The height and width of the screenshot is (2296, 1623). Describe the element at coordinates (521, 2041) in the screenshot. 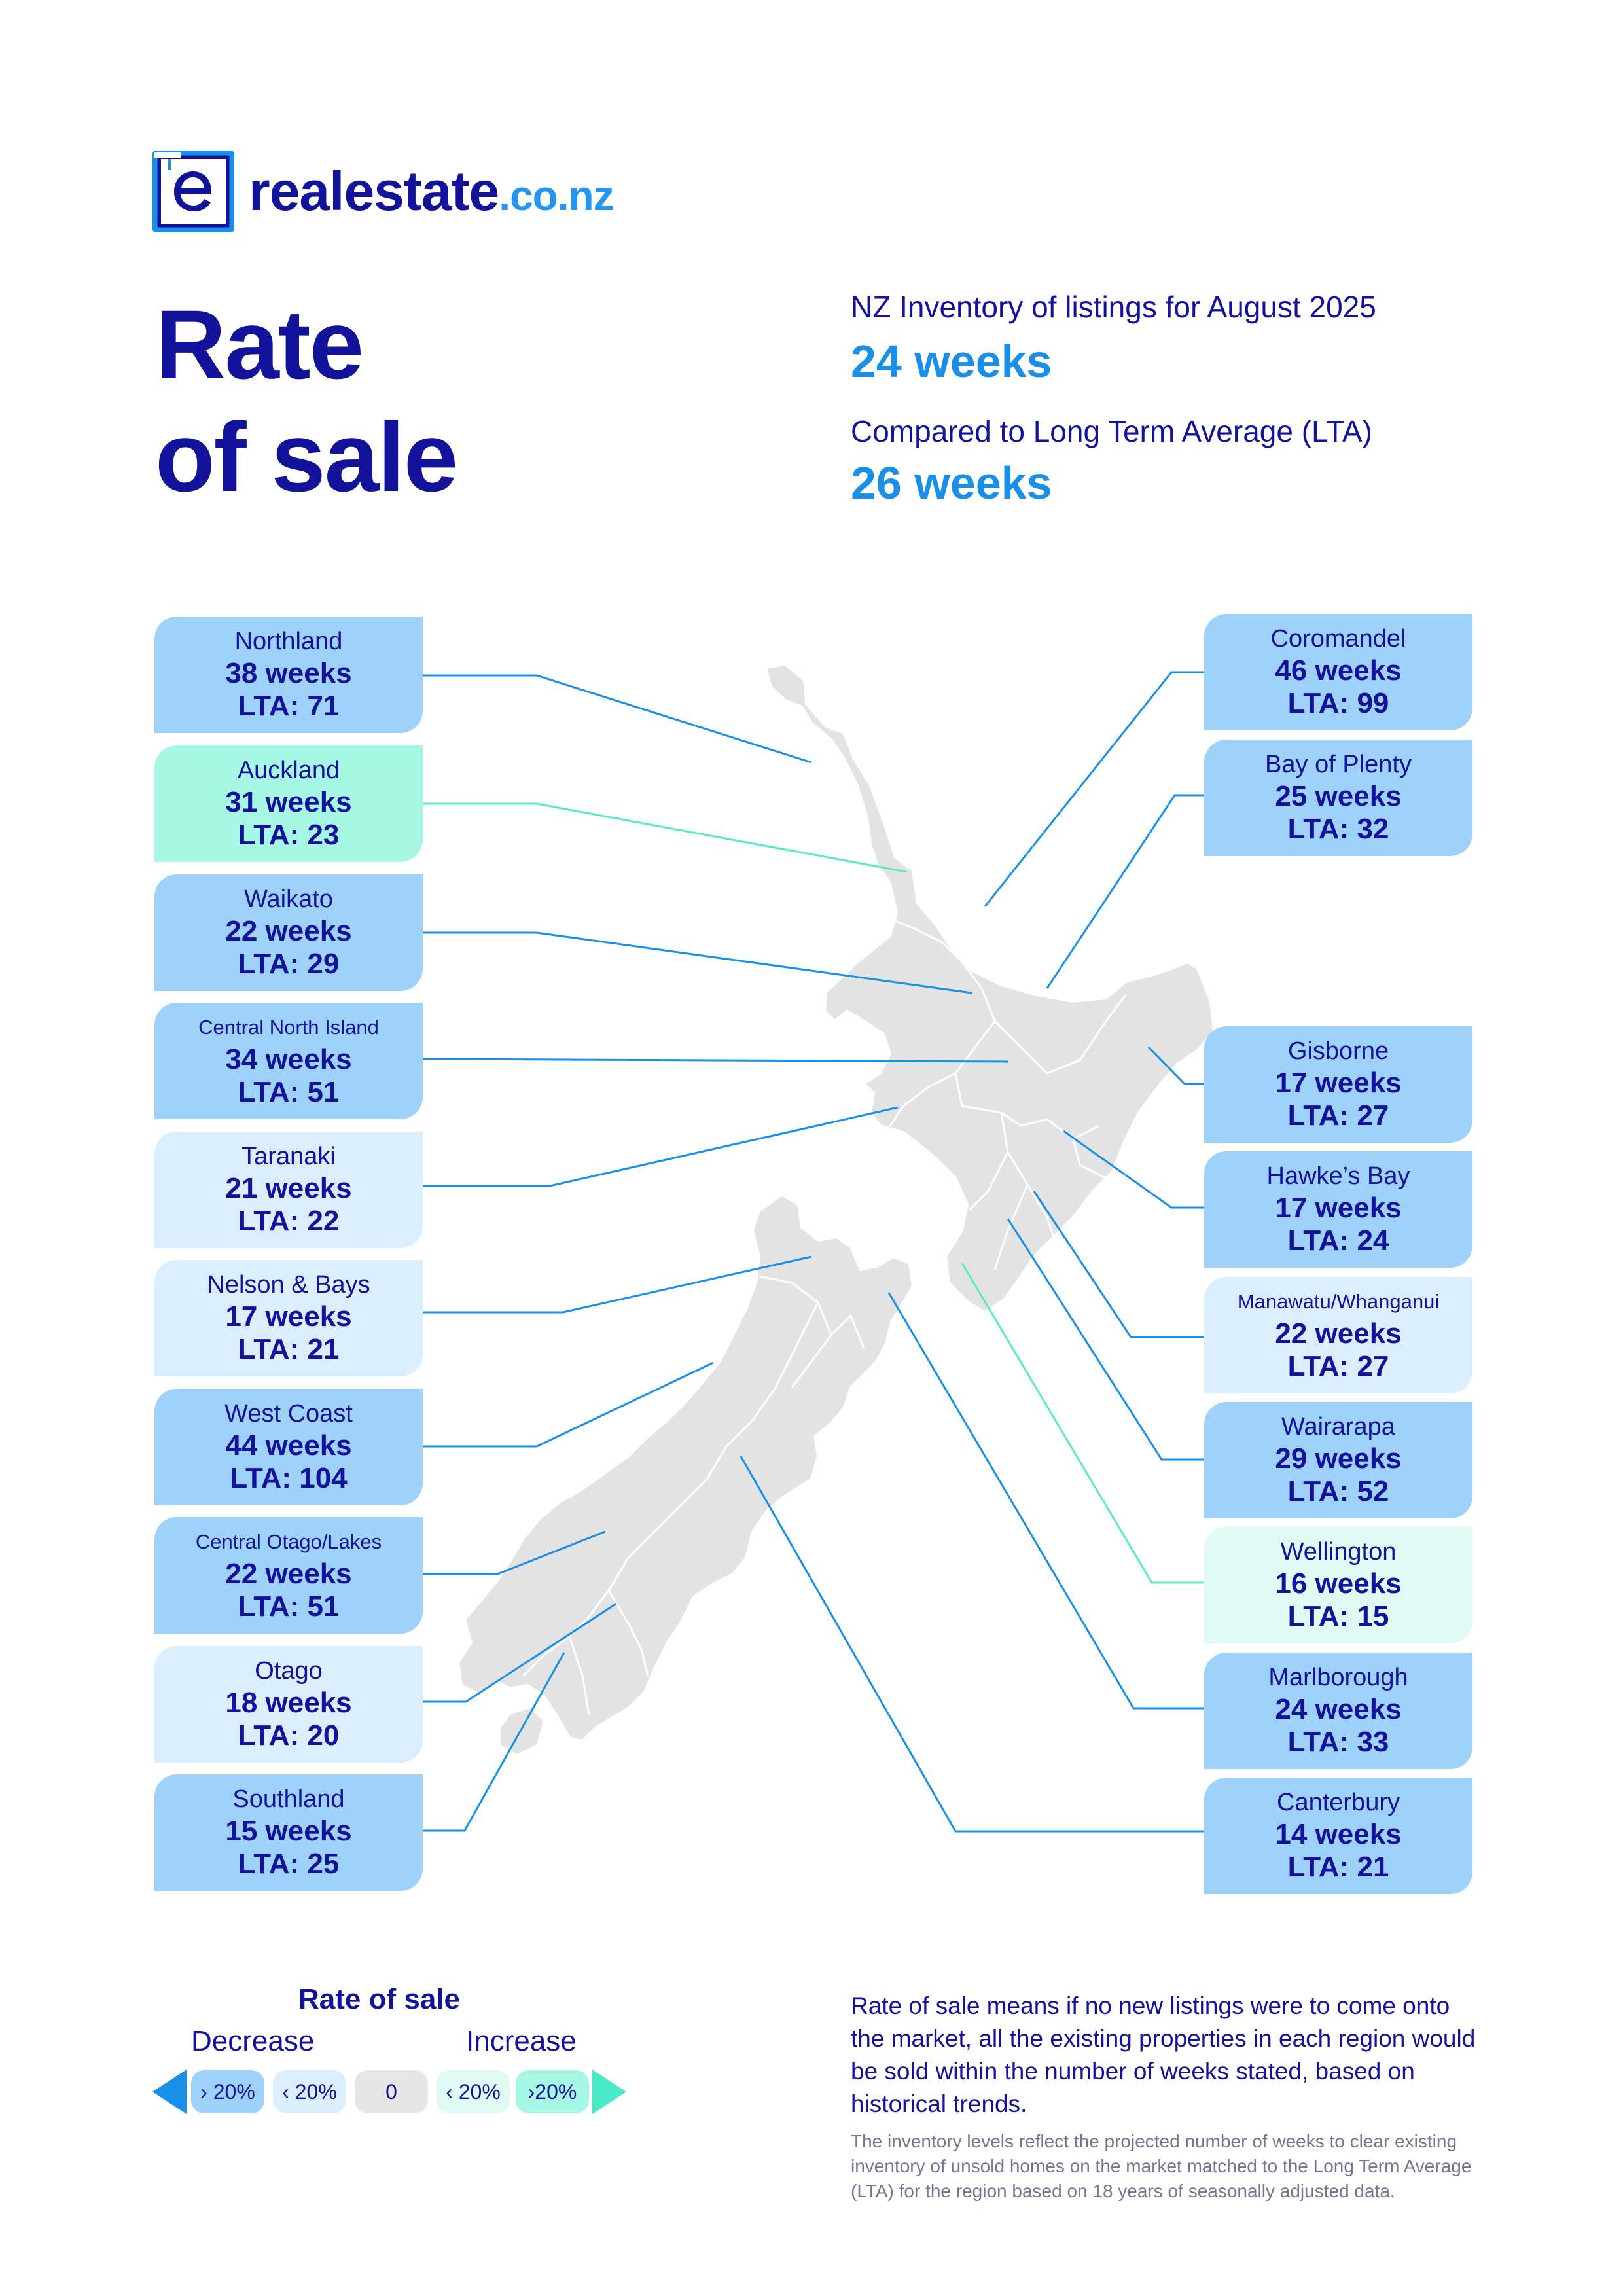

I see `legend-increase-label: Increase` at that location.